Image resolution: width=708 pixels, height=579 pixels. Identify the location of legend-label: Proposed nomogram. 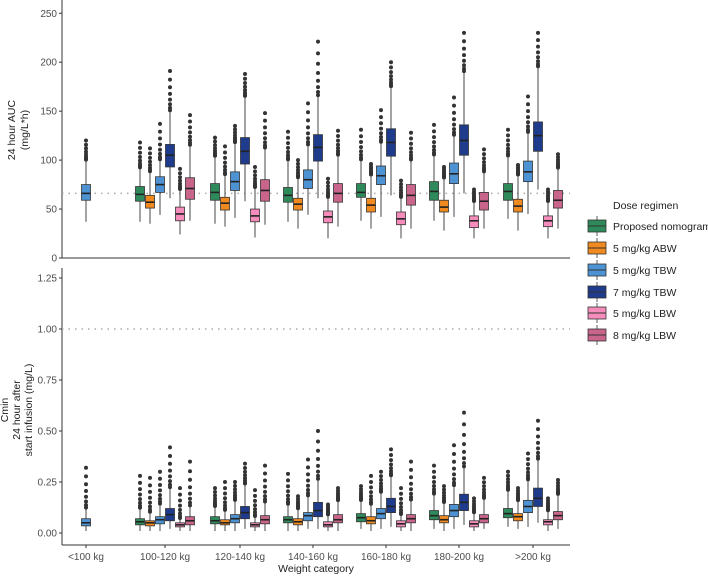
(660, 227).